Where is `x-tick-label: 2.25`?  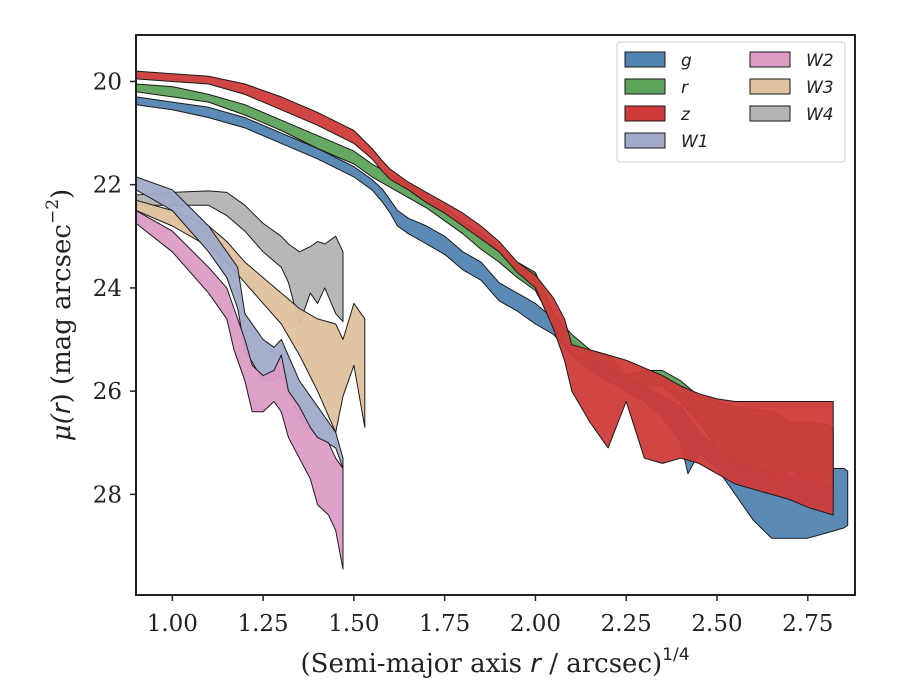 x-tick-label: 2.25 is located at coordinates (626, 624).